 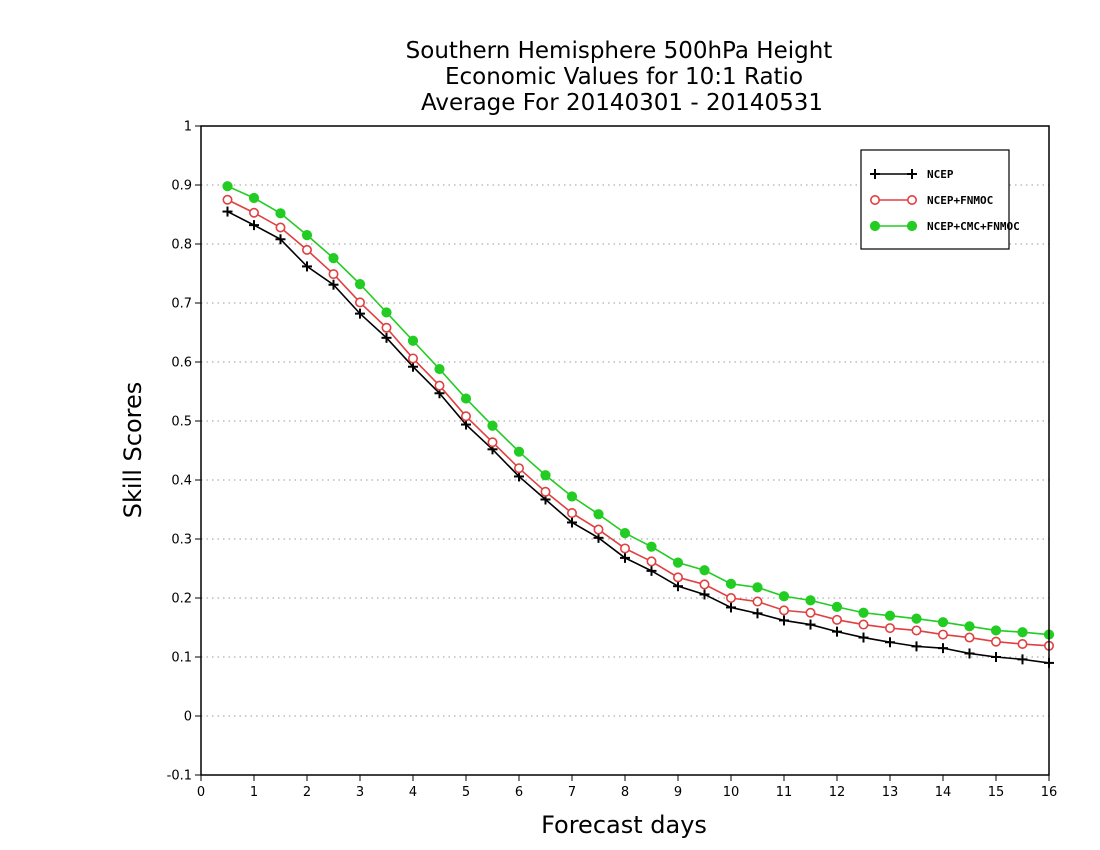 What do you see at coordinates (960, 200) in the screenshot?
I see `legend-label: NCEP+FNMOC` at bounding box center [960, 200].